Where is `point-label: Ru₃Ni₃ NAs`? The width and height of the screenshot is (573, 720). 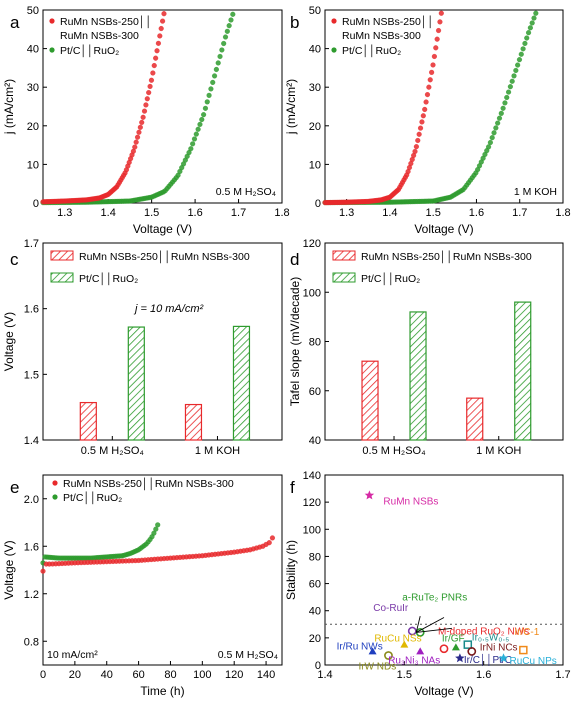
point-label: Ru₃Ni₃ NAs is located at coordinates (414, 660).